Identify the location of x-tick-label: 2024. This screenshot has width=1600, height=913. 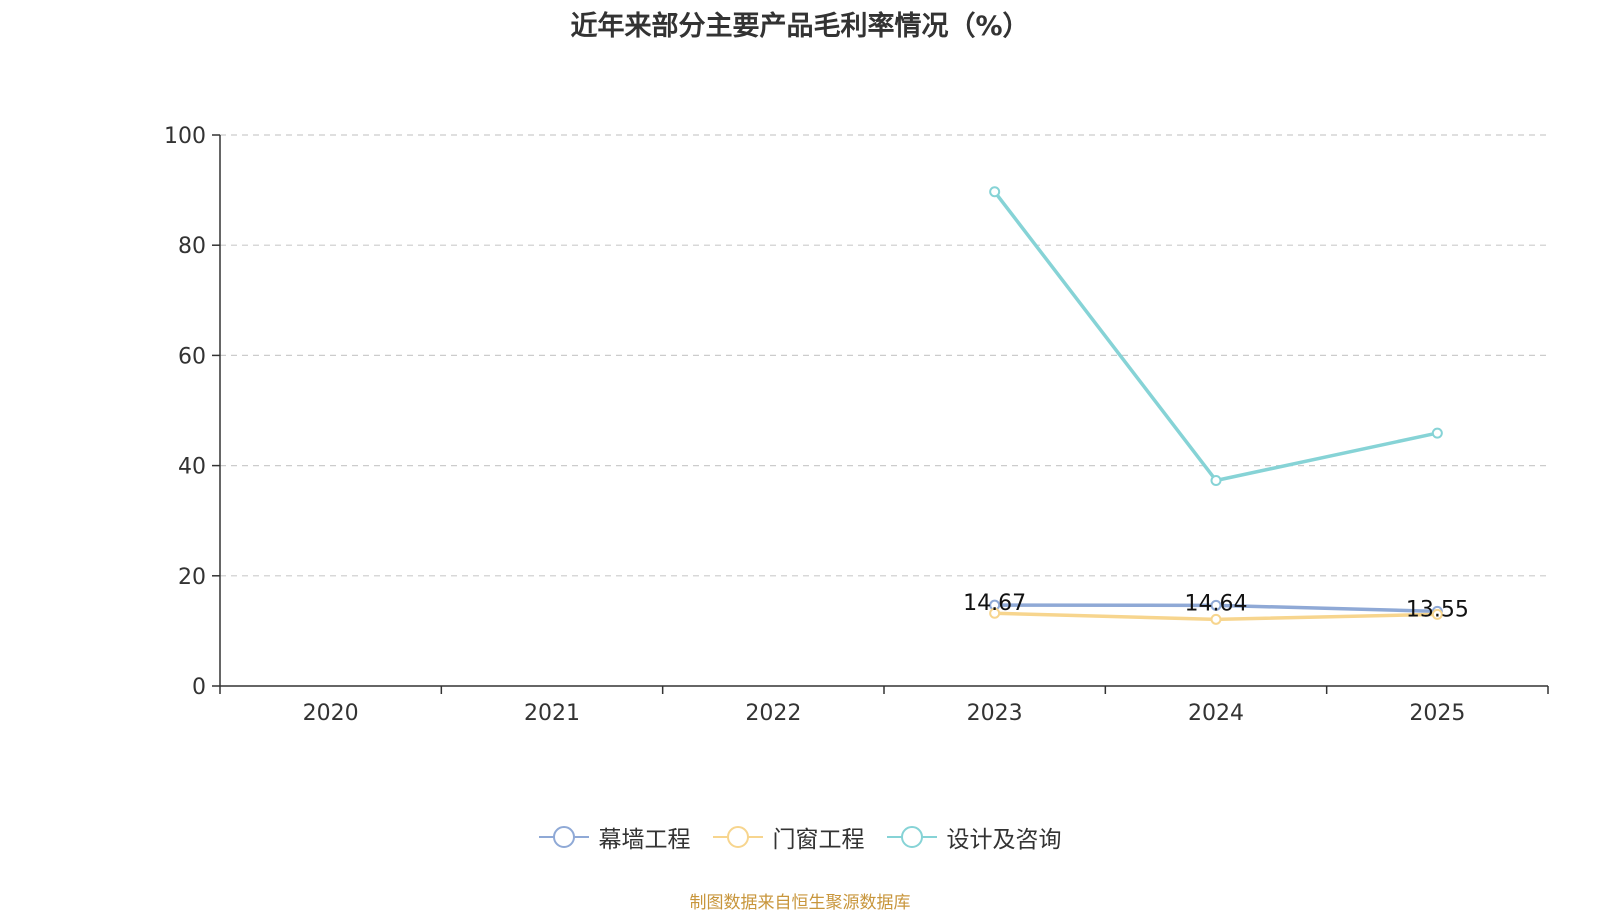
(1216, 713).